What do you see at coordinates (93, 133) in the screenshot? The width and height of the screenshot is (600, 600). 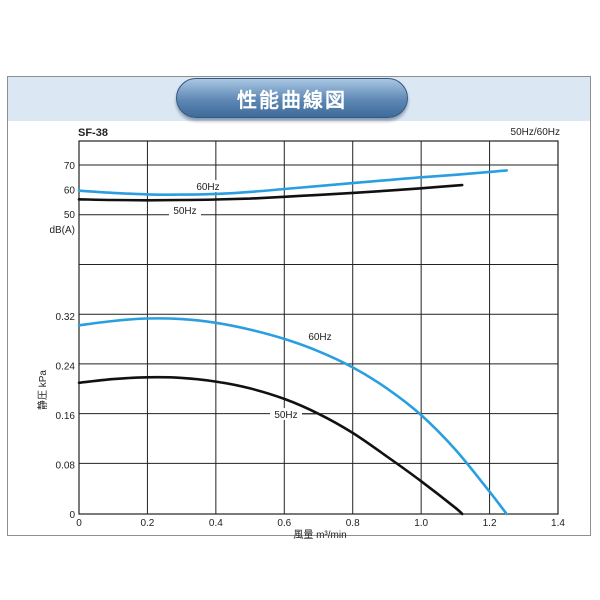 I see `model-label: SF-38` at bounding box center [93, 133].